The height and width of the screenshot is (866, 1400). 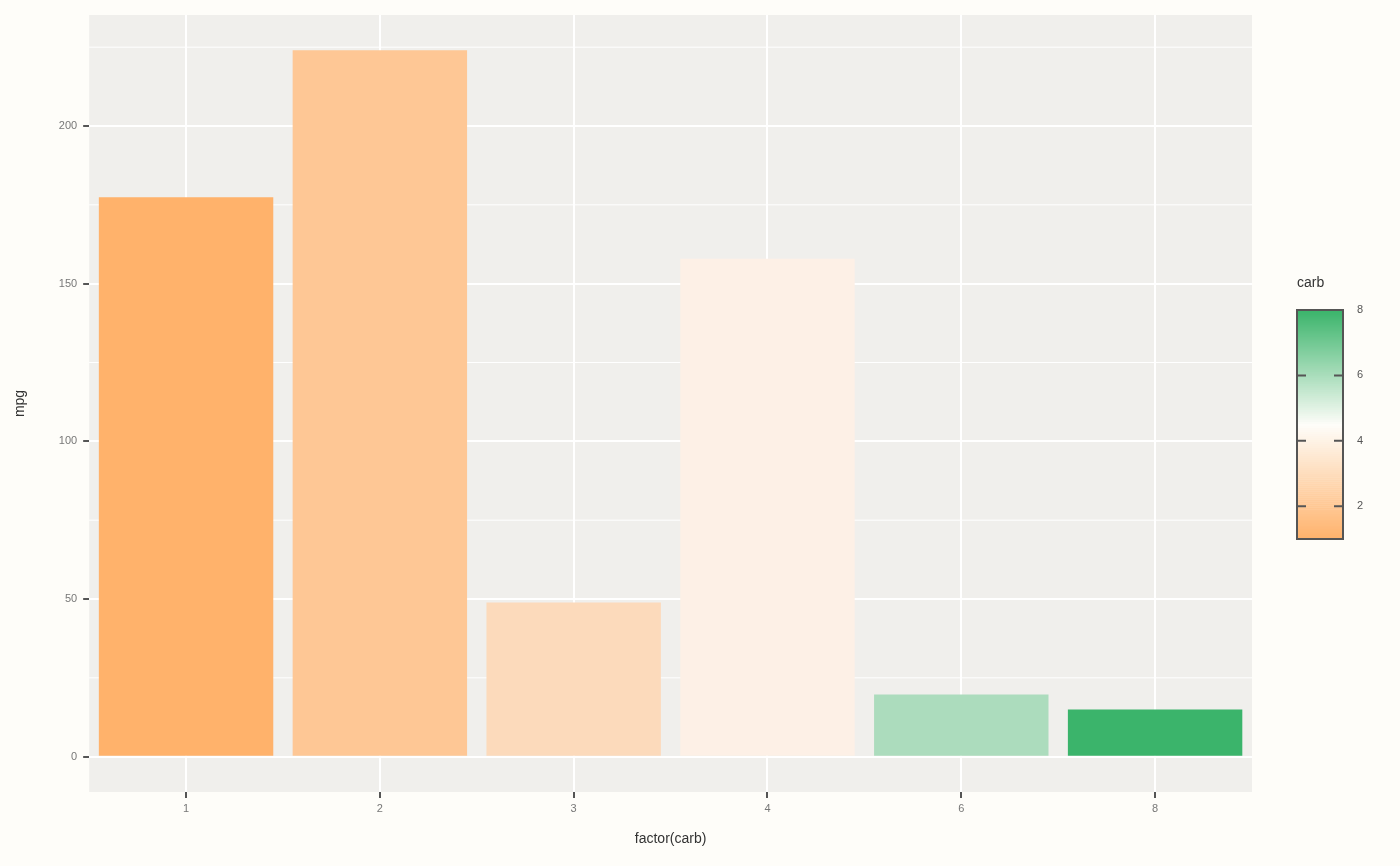 What do you see at coordinates (68, 282) in the screenshot?
I see `y-tick-label: 150` at bounding box center [68, 282].